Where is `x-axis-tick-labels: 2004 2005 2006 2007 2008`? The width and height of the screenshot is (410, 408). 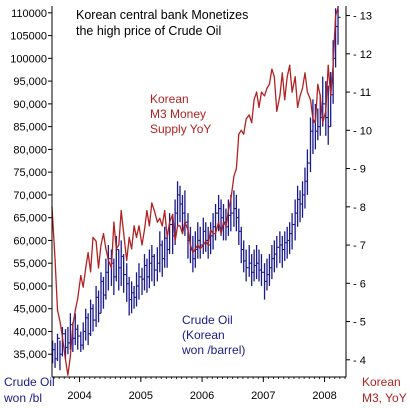 x-axis-tick-labels: 2004 2005 2006 2007 2008 is located at coordinates (201, 396).